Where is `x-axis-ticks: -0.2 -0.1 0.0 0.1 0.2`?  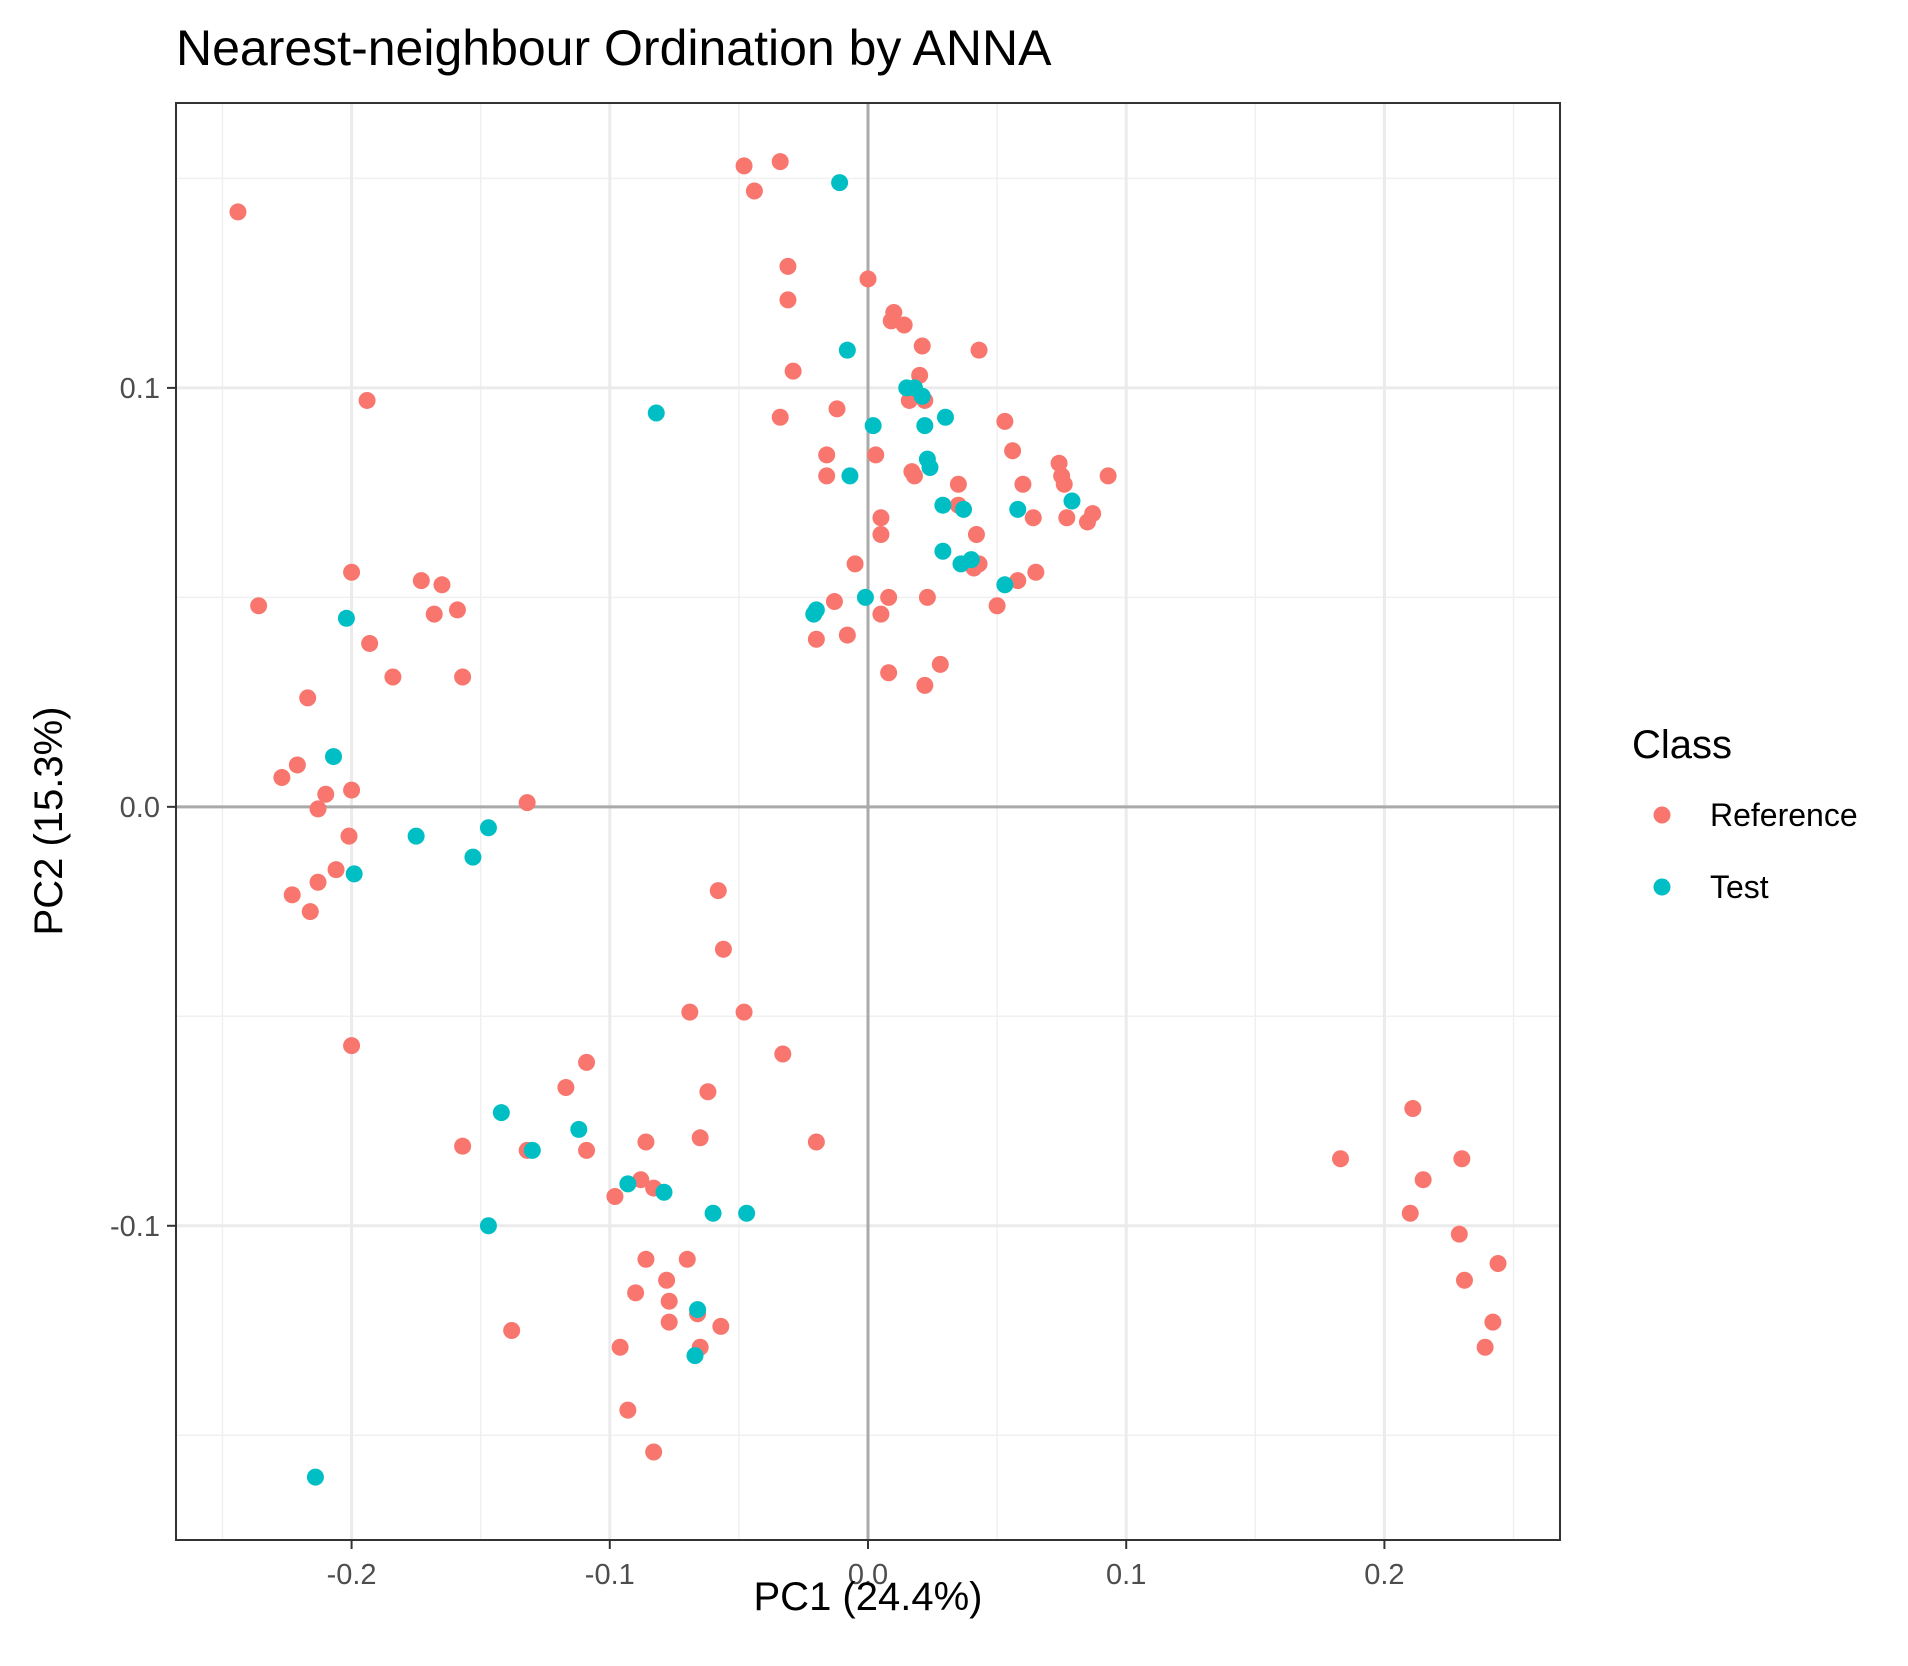
x-axis-ticks: -0.2 -0.1 0.0 0.1 0.2 is located at coordinates (866, 1565).